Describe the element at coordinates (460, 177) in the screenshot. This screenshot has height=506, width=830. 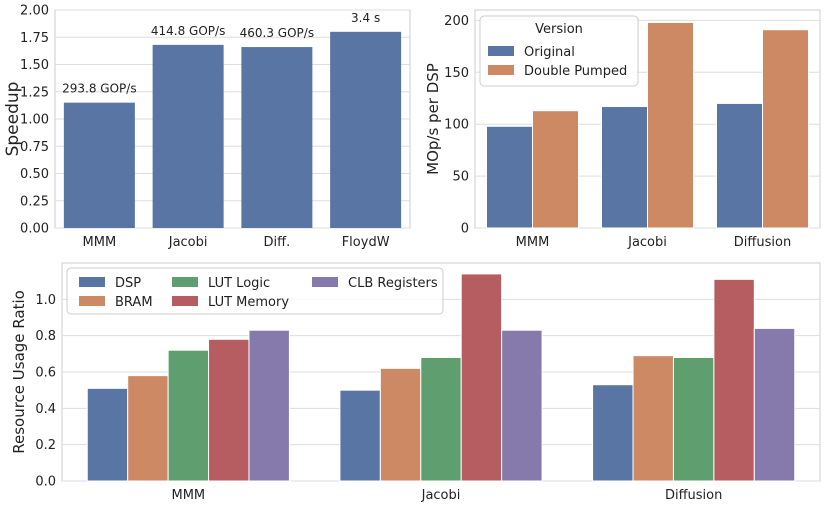
I see `mops-ytick-label: 50` at that location.